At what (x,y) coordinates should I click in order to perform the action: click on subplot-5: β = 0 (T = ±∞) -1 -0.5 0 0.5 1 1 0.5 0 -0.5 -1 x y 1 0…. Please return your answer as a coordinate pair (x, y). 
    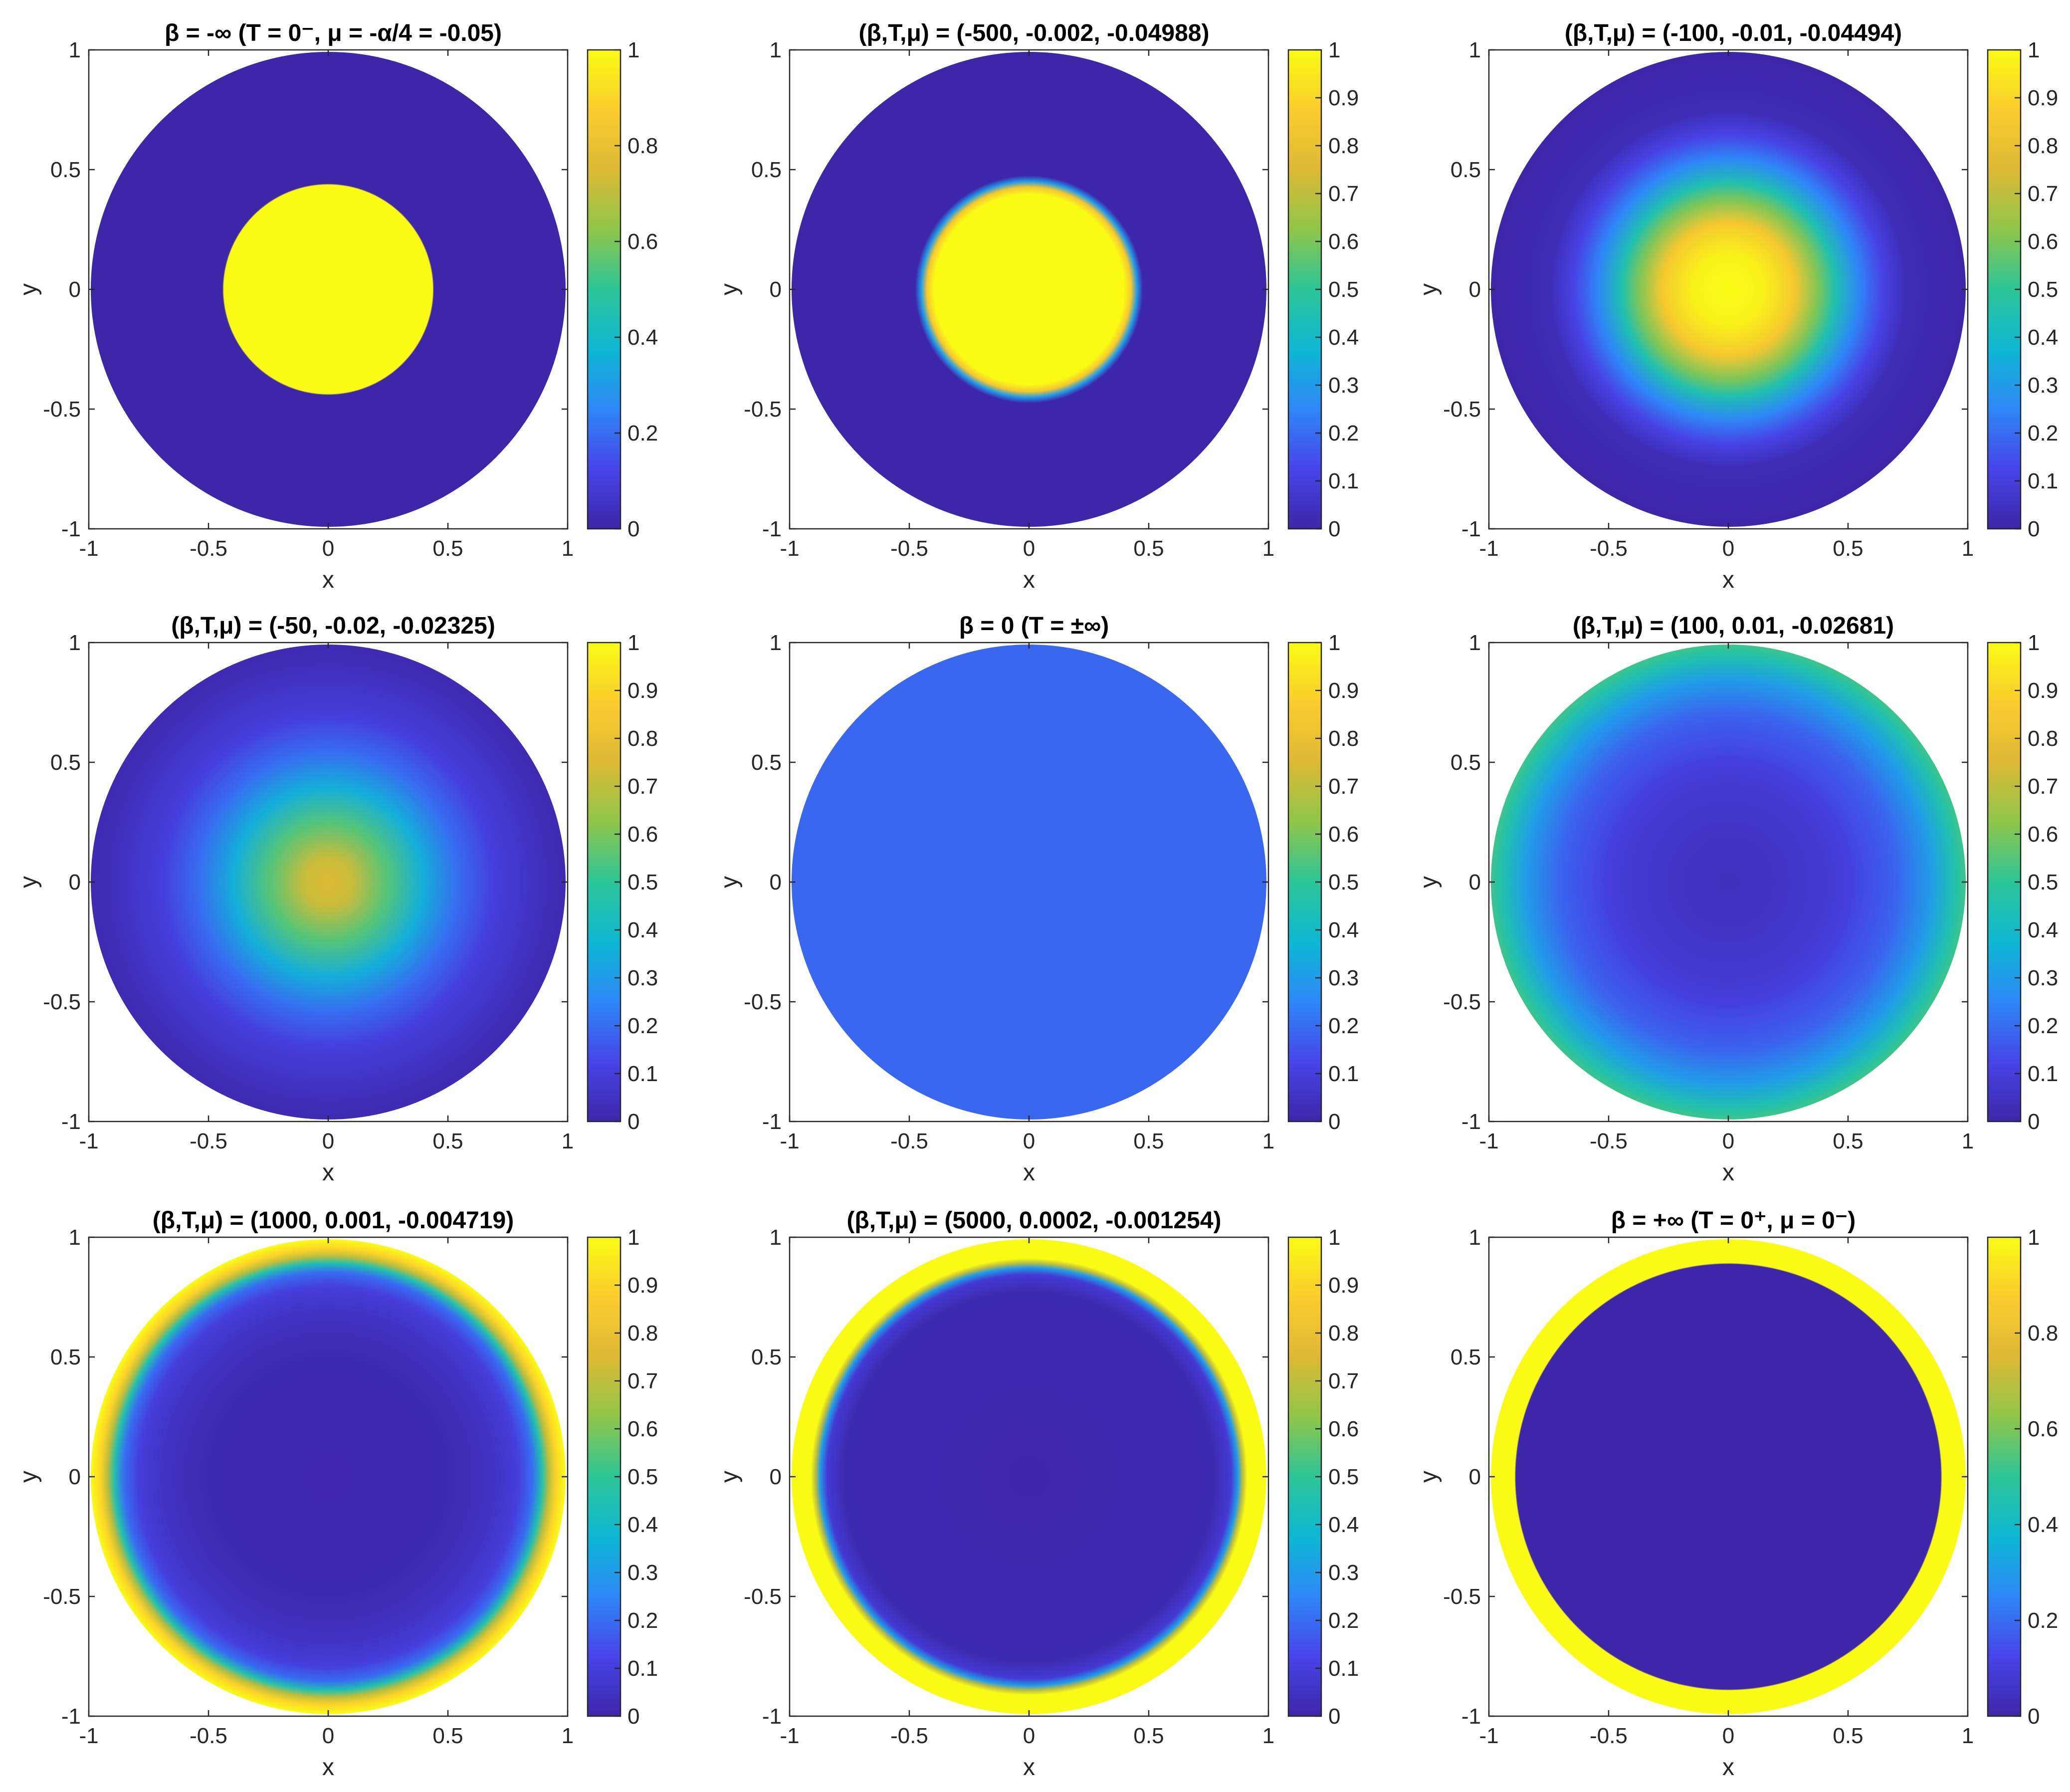
    Looking at the image, I should click on (1038, 899).